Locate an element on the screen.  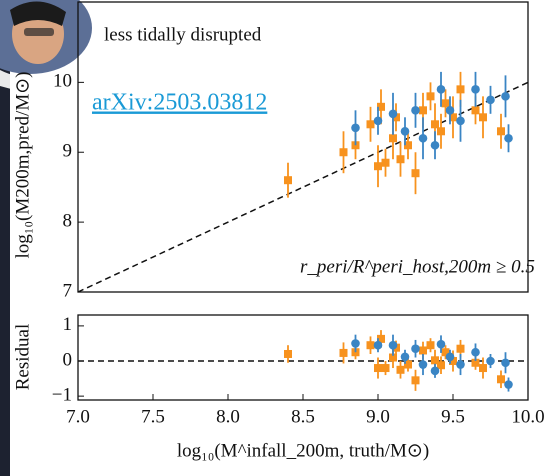
x-tick-label: 7.0 is located at coordinates (78, 416).